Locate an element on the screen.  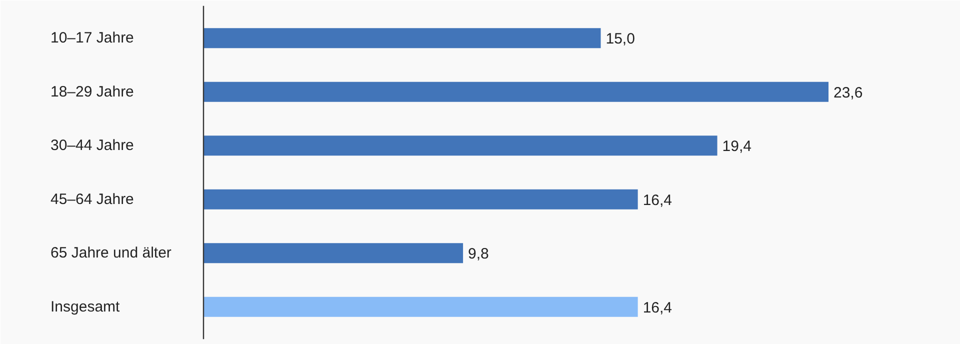
y-tick-label: 10–17 Jahre is located at coordinates (92, 38).